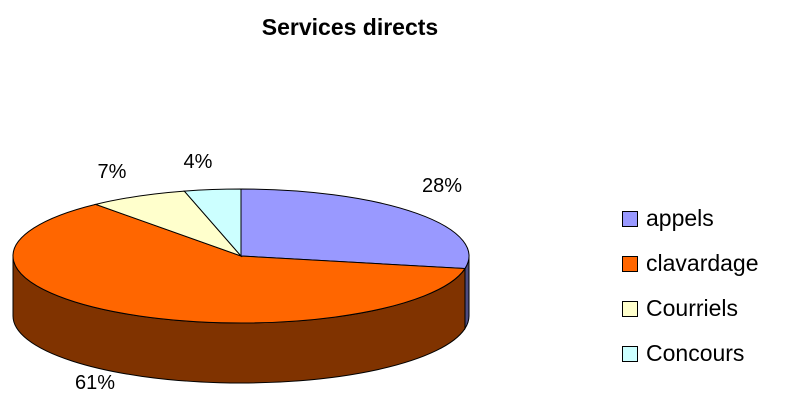 The height and width of the screenshot is (397, 805). I want to click on legend-item-appels: appels, so click(690, 218).